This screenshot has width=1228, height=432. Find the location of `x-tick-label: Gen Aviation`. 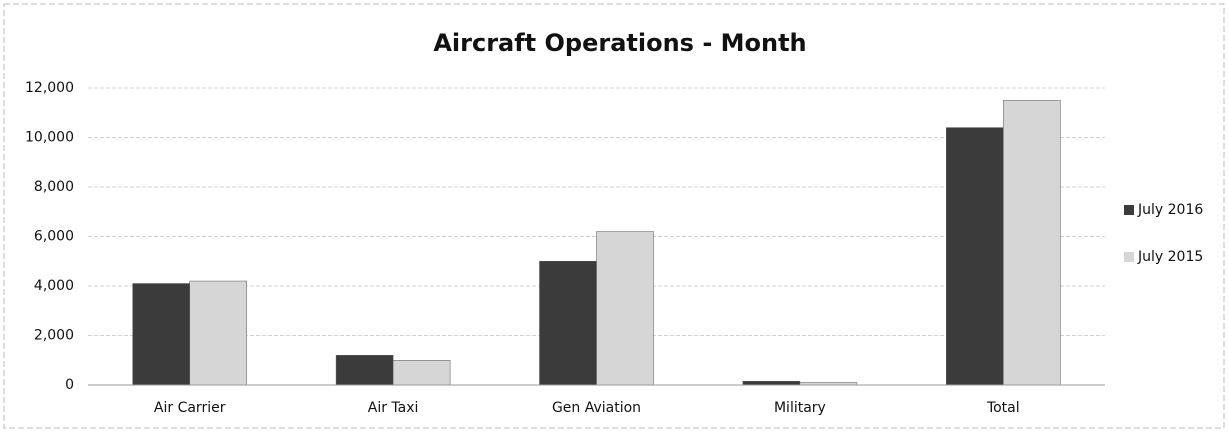

x-tick-label: Gen Aviation is located at coordinates (596, 408).